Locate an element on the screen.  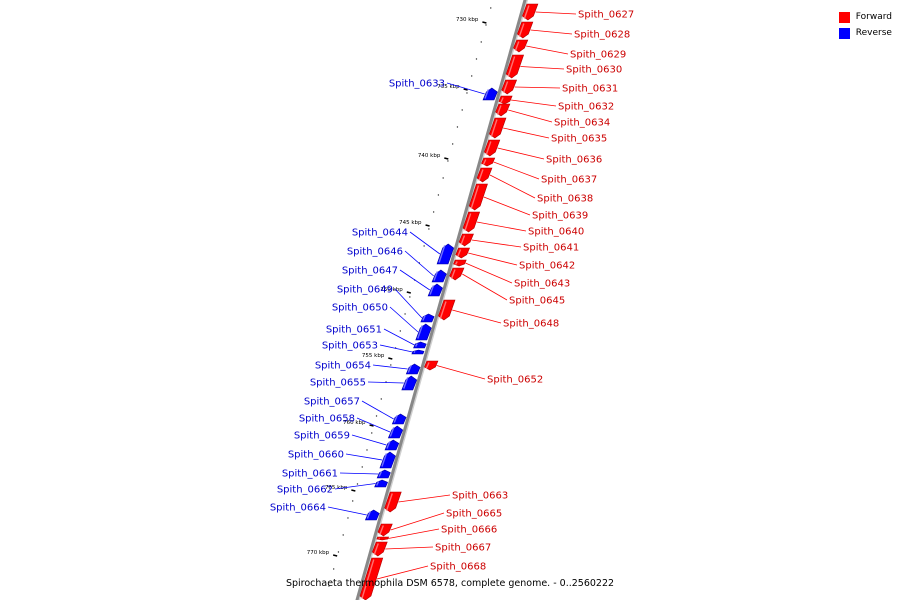
gene-label-Spith_0630: Spith_0630 is located at coordinates (571, 70).